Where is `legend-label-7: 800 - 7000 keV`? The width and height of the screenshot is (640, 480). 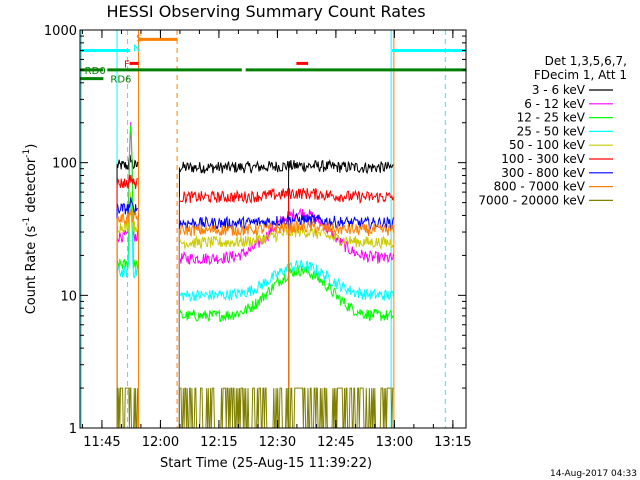
legend-label-7: 800 - 7000 keV is located at coordinates (540, 187).